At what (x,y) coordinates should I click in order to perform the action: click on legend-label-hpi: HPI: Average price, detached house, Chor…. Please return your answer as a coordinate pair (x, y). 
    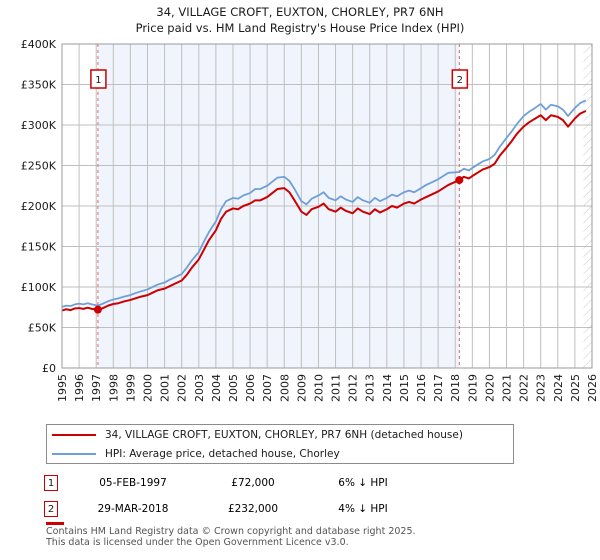
    Looking at the image, I should click on (222, 453).